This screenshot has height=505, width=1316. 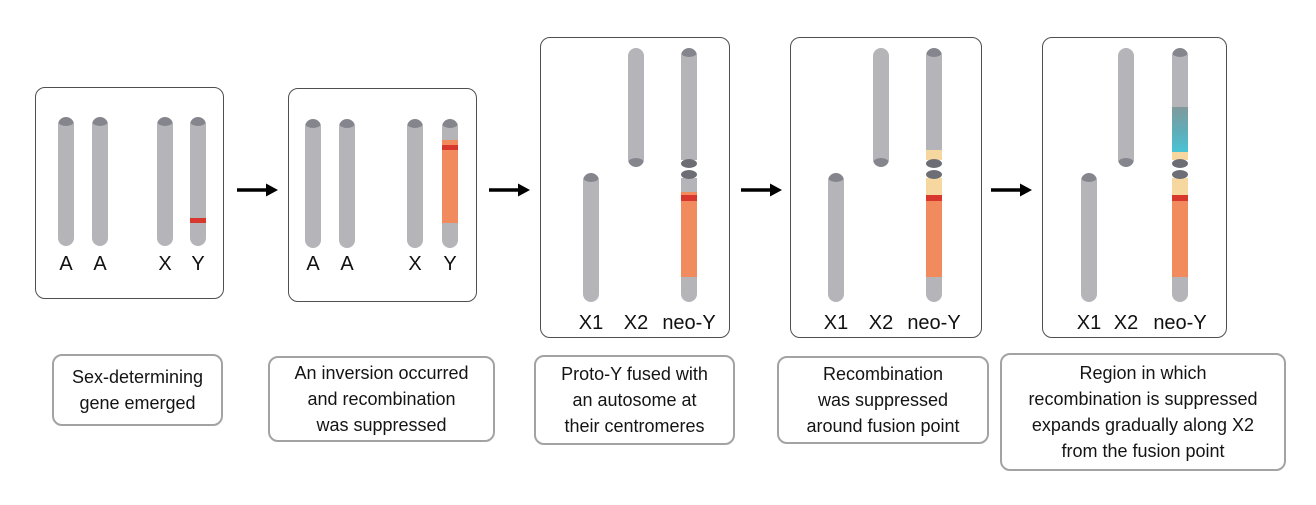 I want to click on expanding-suppressed-region, so click(x=1180, y=129).